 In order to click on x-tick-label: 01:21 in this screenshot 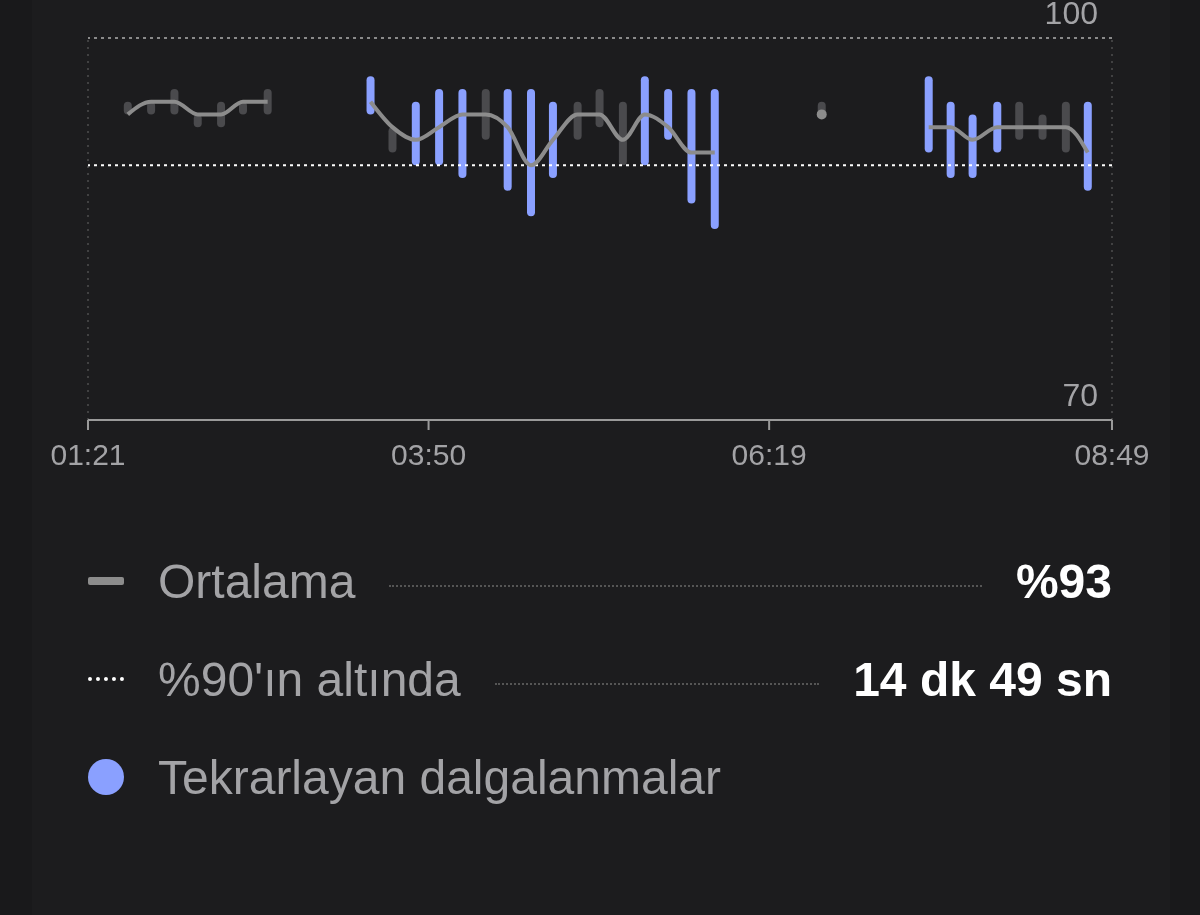, I will do `click(88, 455)`.